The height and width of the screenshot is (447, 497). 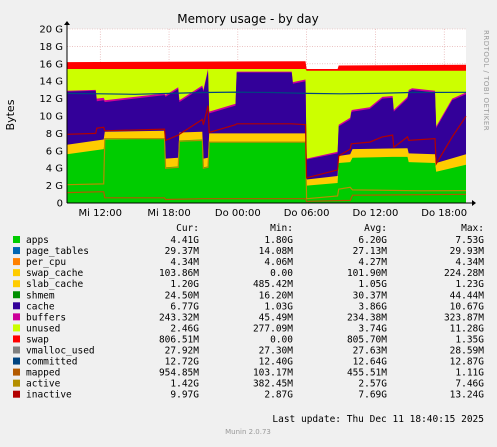 What do you see at coordinates (182, 351) in the screenshot?
I see `legend-cur-vmalloc_used: 27.92M` at bounding box center [182, 351].